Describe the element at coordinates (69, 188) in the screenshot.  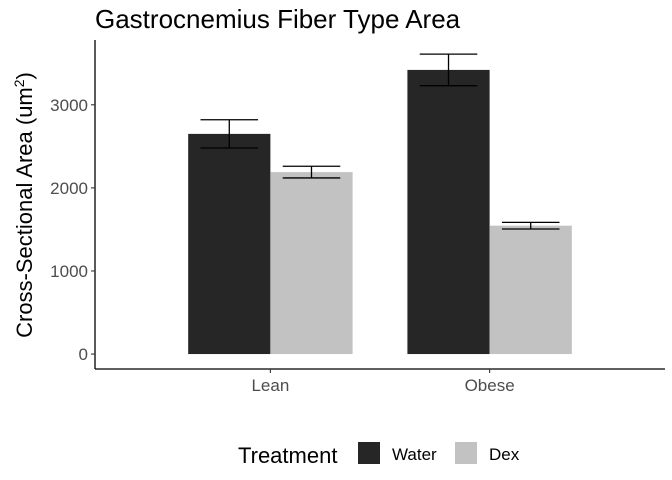
I see `y-tick-label: 2000` at that location.